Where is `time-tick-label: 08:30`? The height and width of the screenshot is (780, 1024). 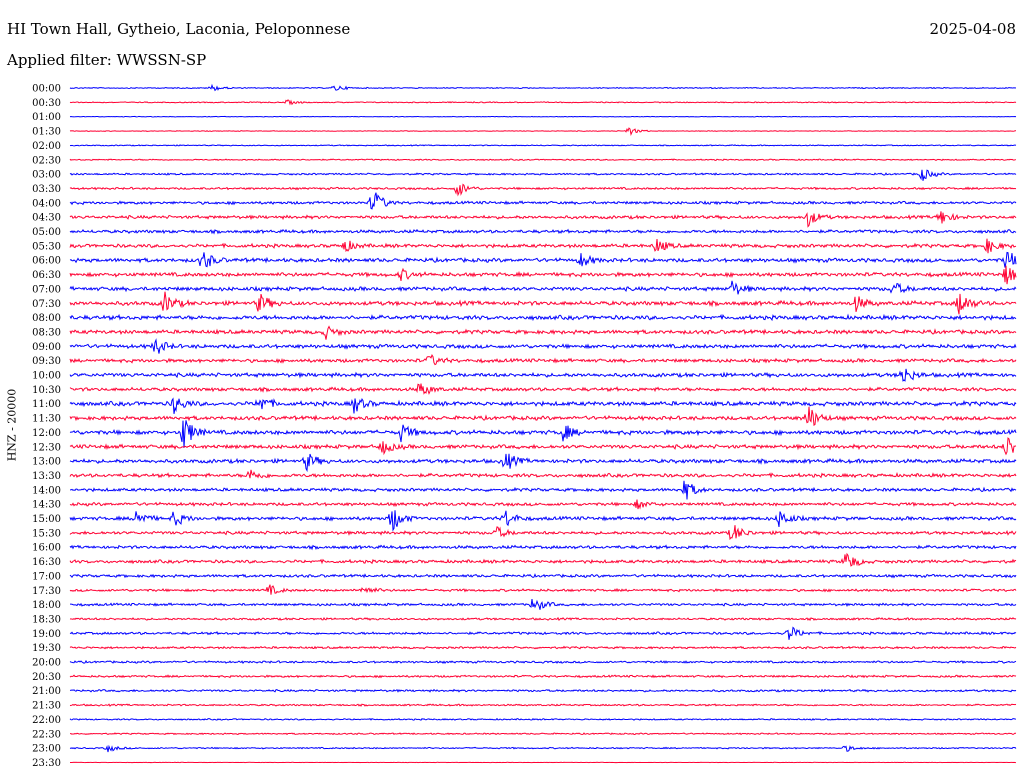
time-tick-label: 08:30 is located at coordinates (46, 332).